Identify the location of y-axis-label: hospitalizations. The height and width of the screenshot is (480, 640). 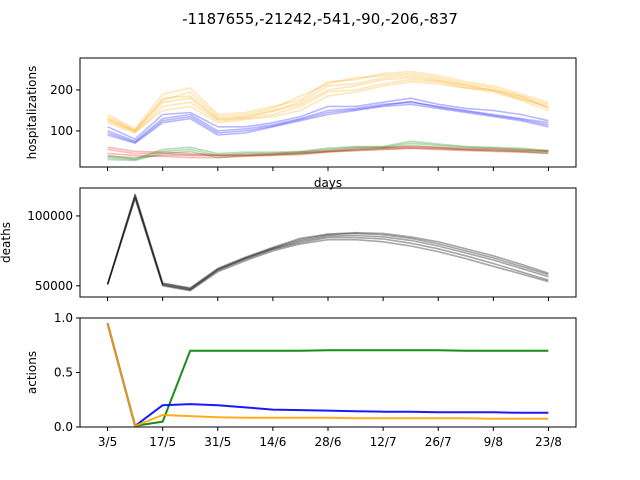
(32, 113).